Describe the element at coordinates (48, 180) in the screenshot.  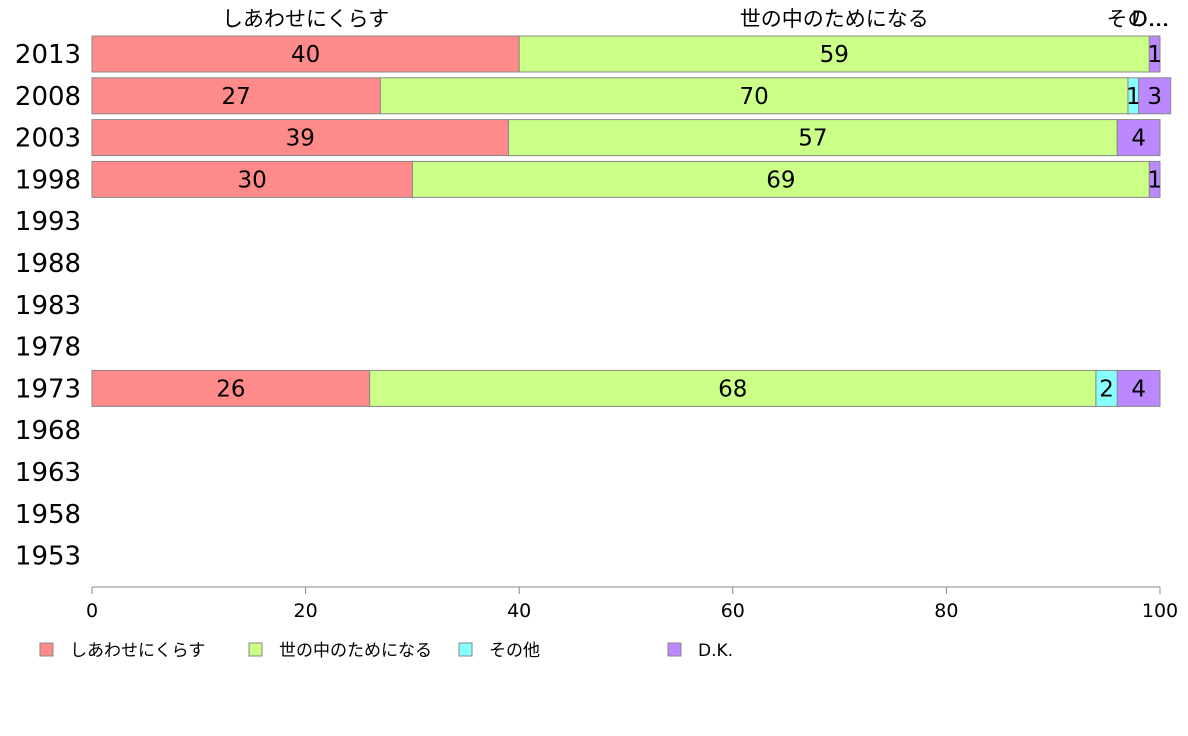
I see `year-label-1998: 1998` at that location.